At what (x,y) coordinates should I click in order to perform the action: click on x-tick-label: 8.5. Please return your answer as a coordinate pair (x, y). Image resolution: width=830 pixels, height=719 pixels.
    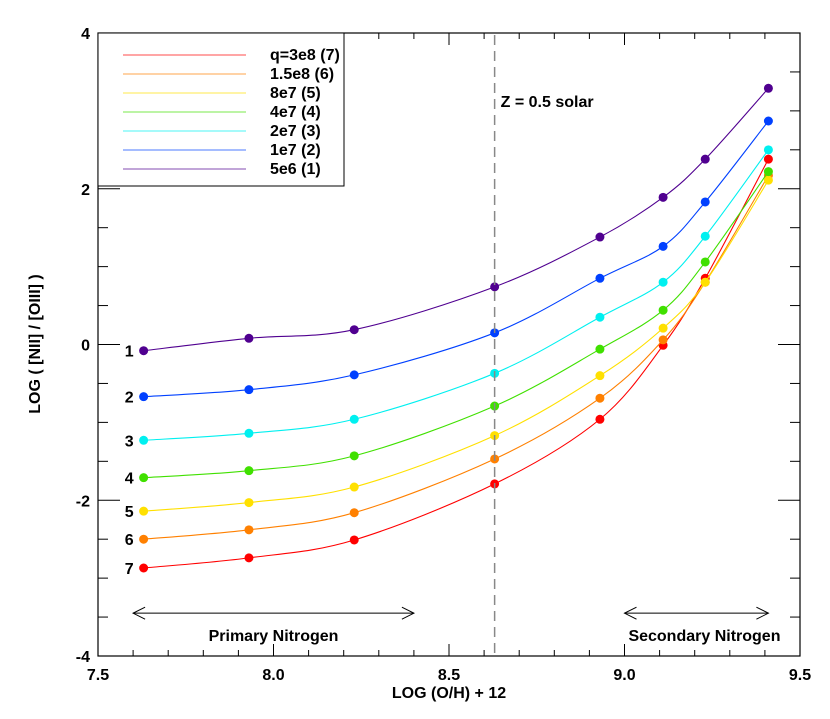
    Looking at the image, I should click on (449, 675).